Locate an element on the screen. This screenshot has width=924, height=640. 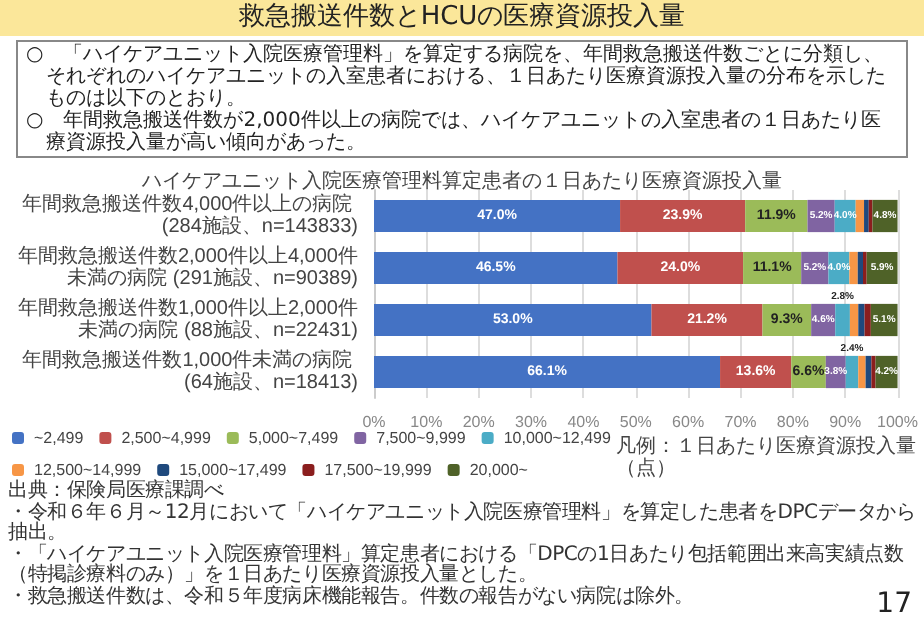
legend-label: 20,000~ is located at coordinates (499, 470).